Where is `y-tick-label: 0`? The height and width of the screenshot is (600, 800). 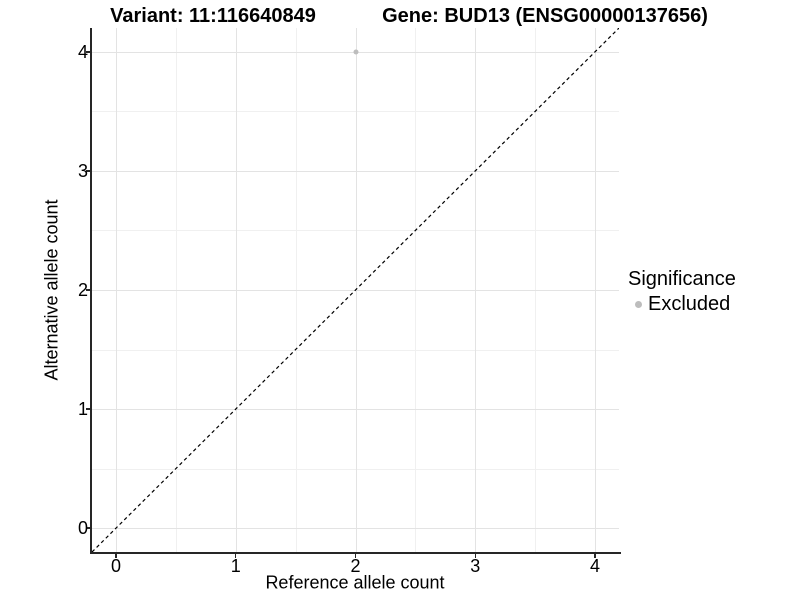 y-tick-label: 0 is located at coordinates (82, 528).